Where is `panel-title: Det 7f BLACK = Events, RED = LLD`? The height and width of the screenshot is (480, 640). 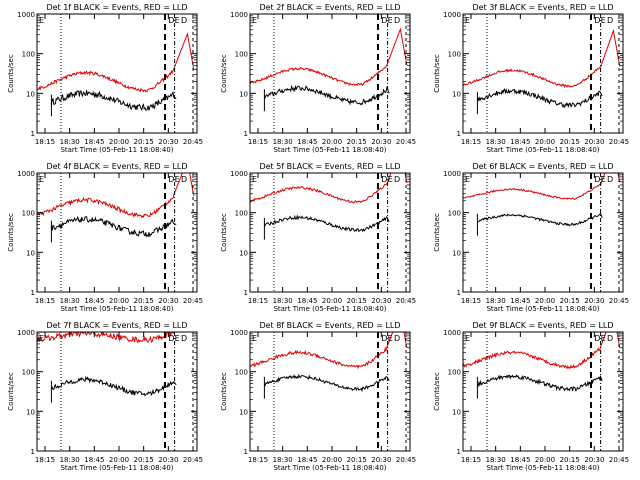
panel-title: Det 7f BLACK = Events, RED = LLD is located at coordinates (116, 325).